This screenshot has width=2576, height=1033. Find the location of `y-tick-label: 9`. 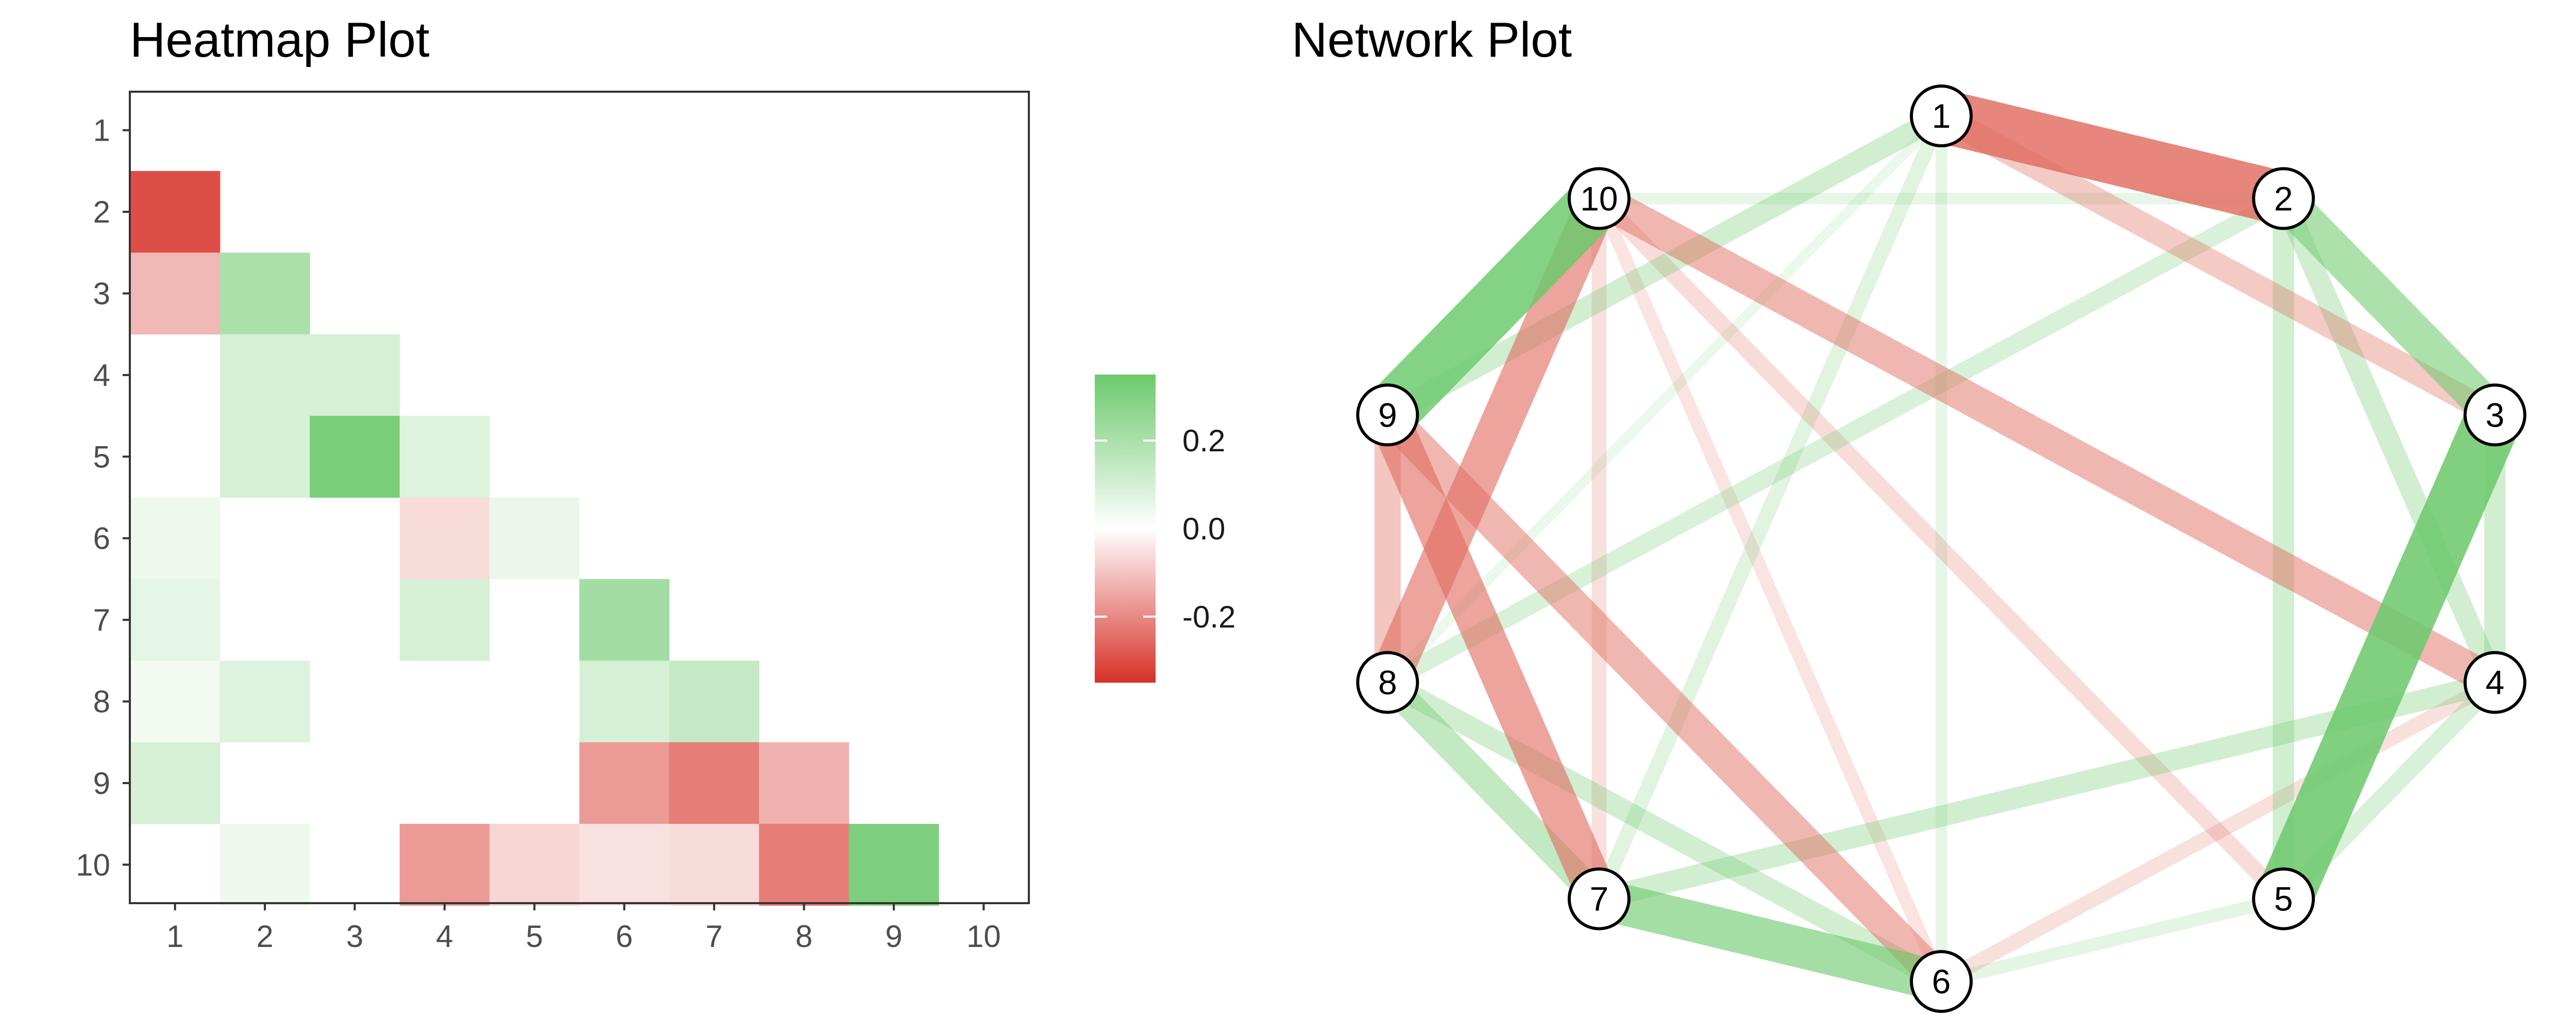

y-tick-label: 9 is located at coordinates (101, 784).